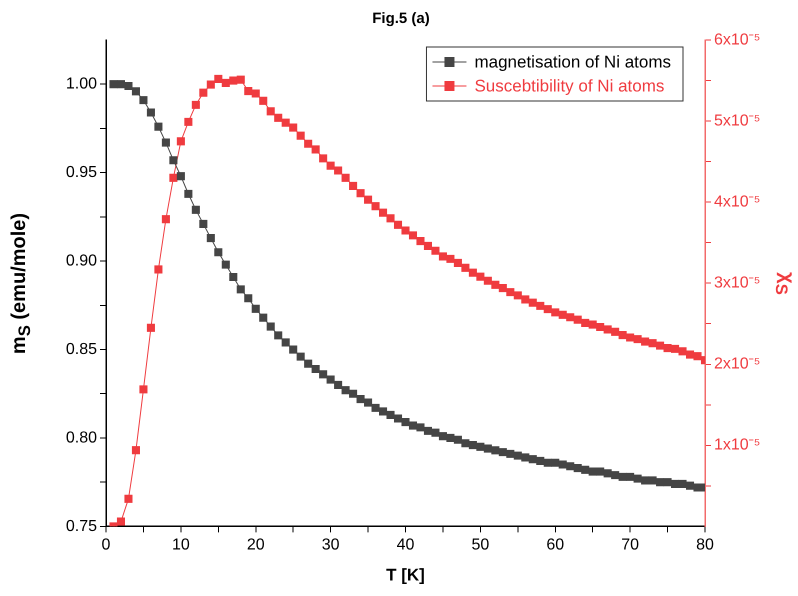 The height and width of the screenshot is (596, 798). Describe the element at coordinates (181, 545) in the screenshot. I see `x-tick-label: 10` at that location.